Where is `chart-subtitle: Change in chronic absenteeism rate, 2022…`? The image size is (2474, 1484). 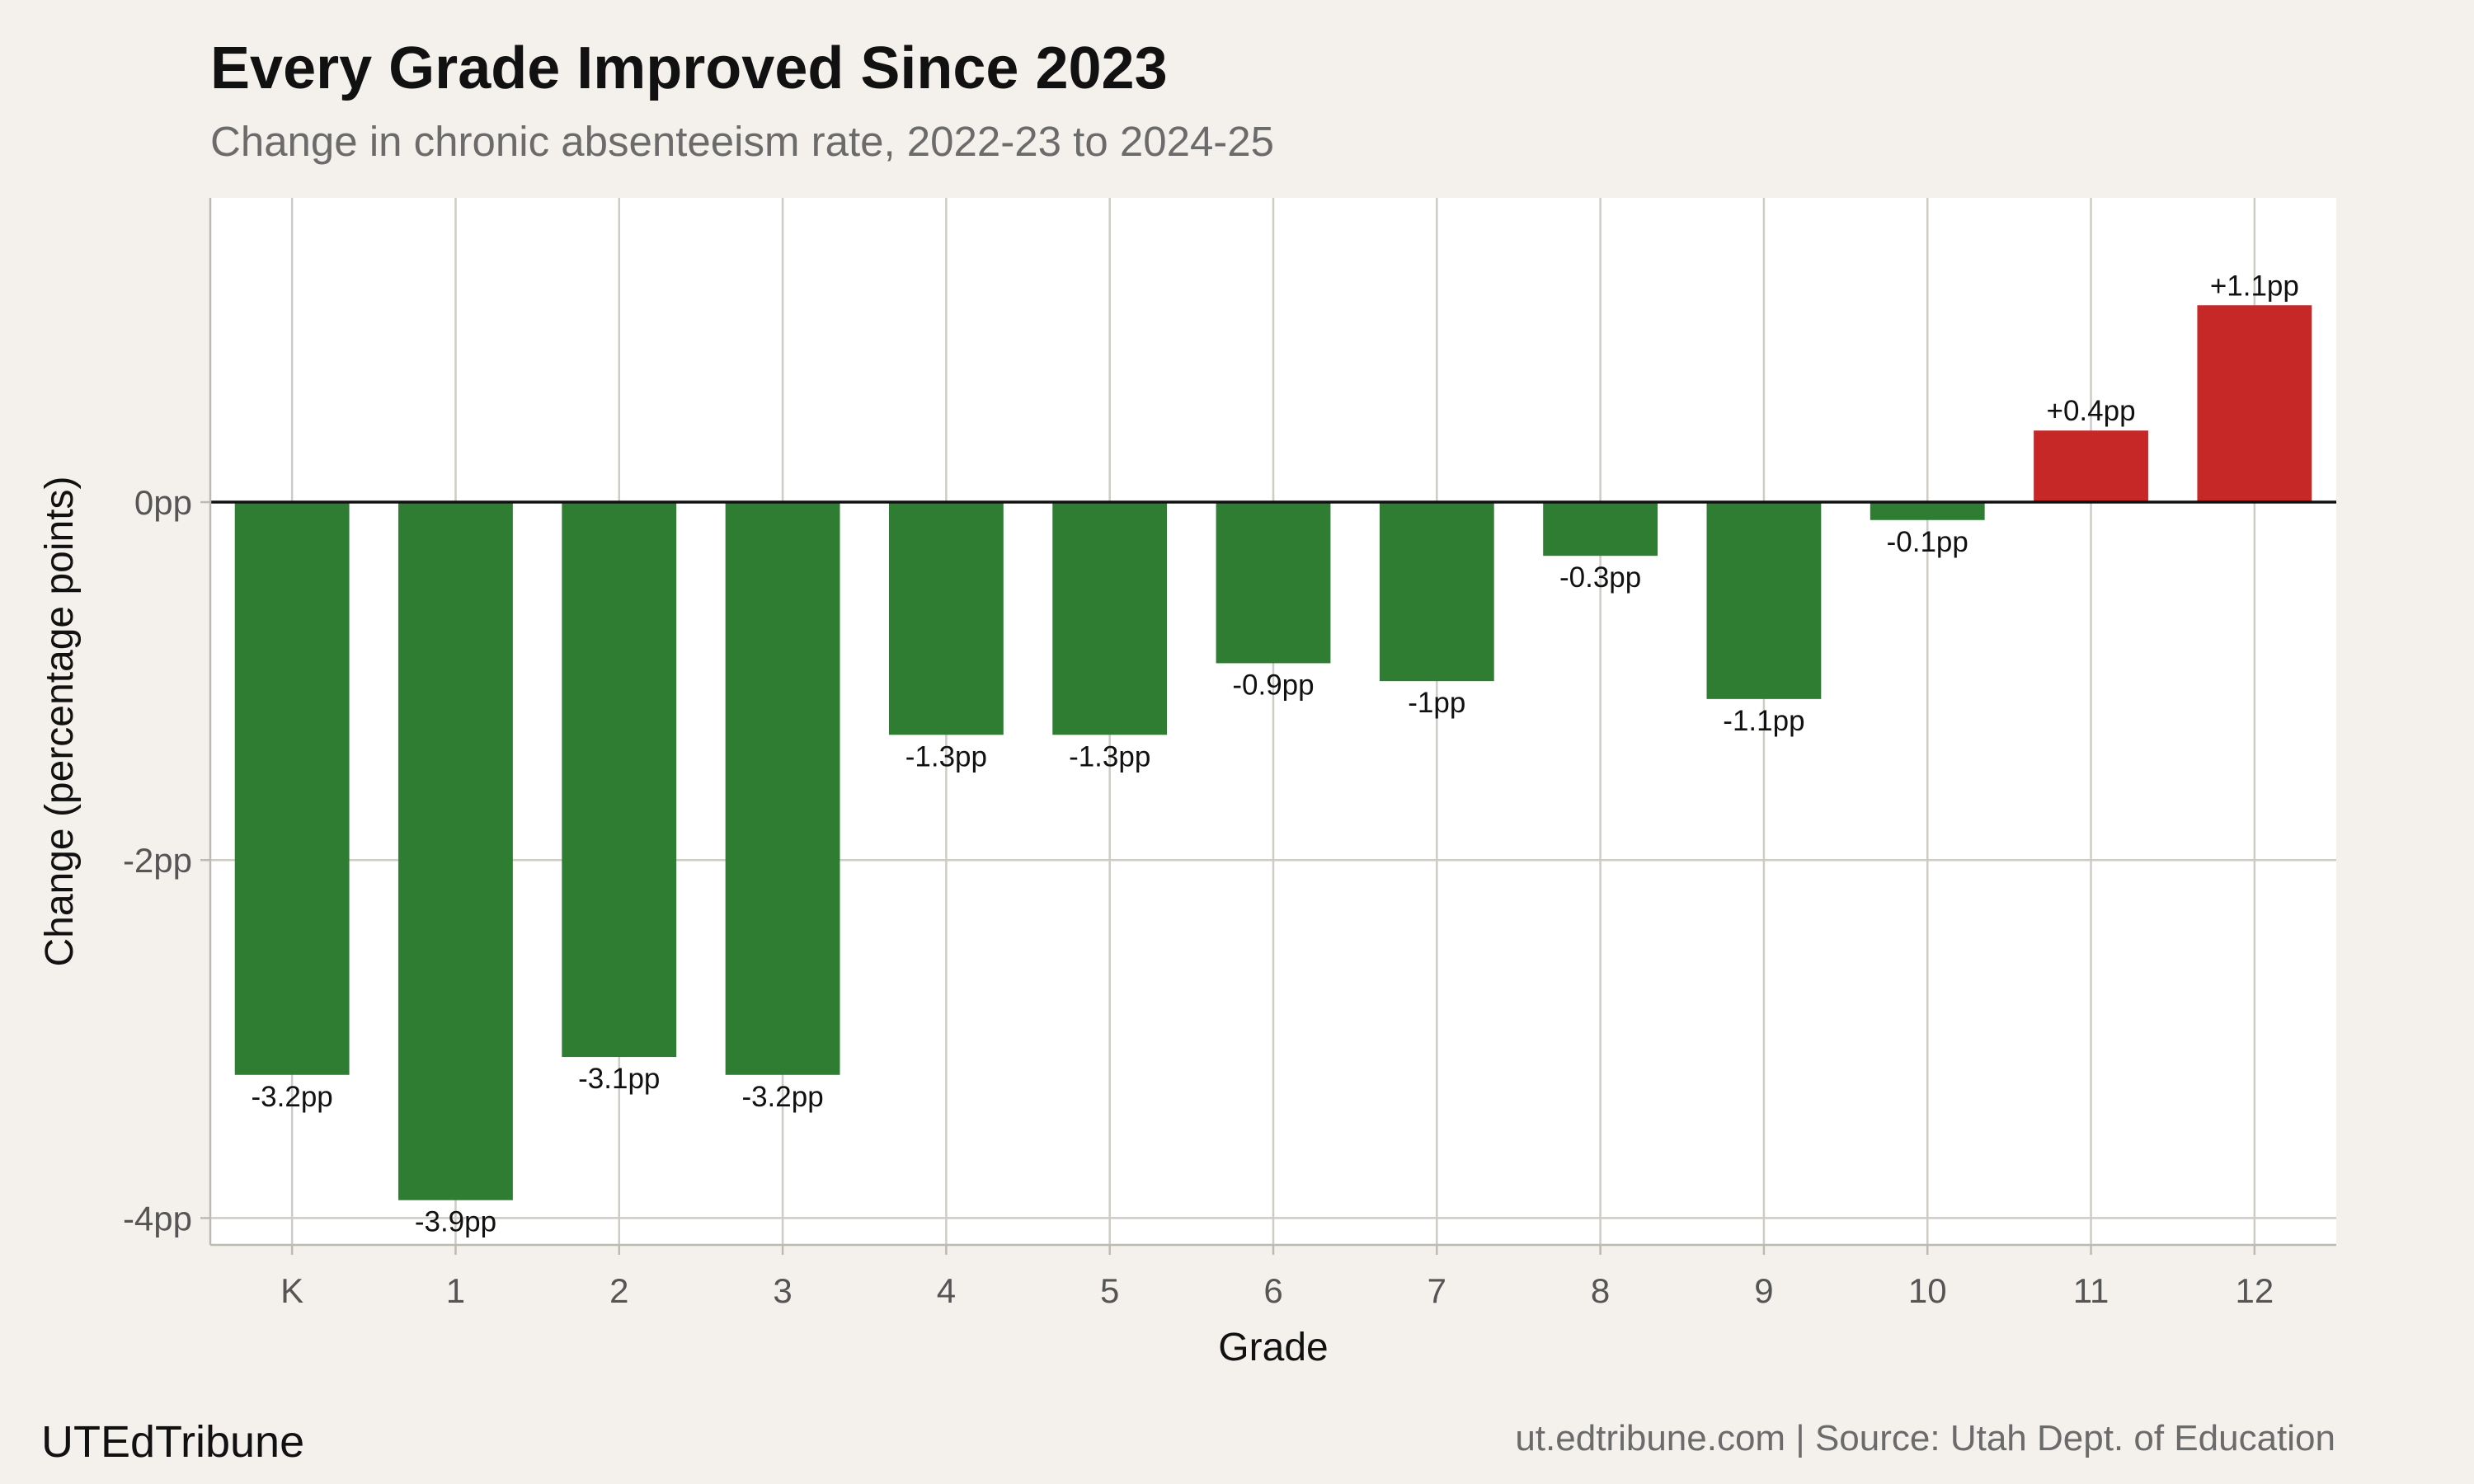 chart-subtitle: Change in chronic absenteeism rate, 2022… is located at coordinates (742, 141).